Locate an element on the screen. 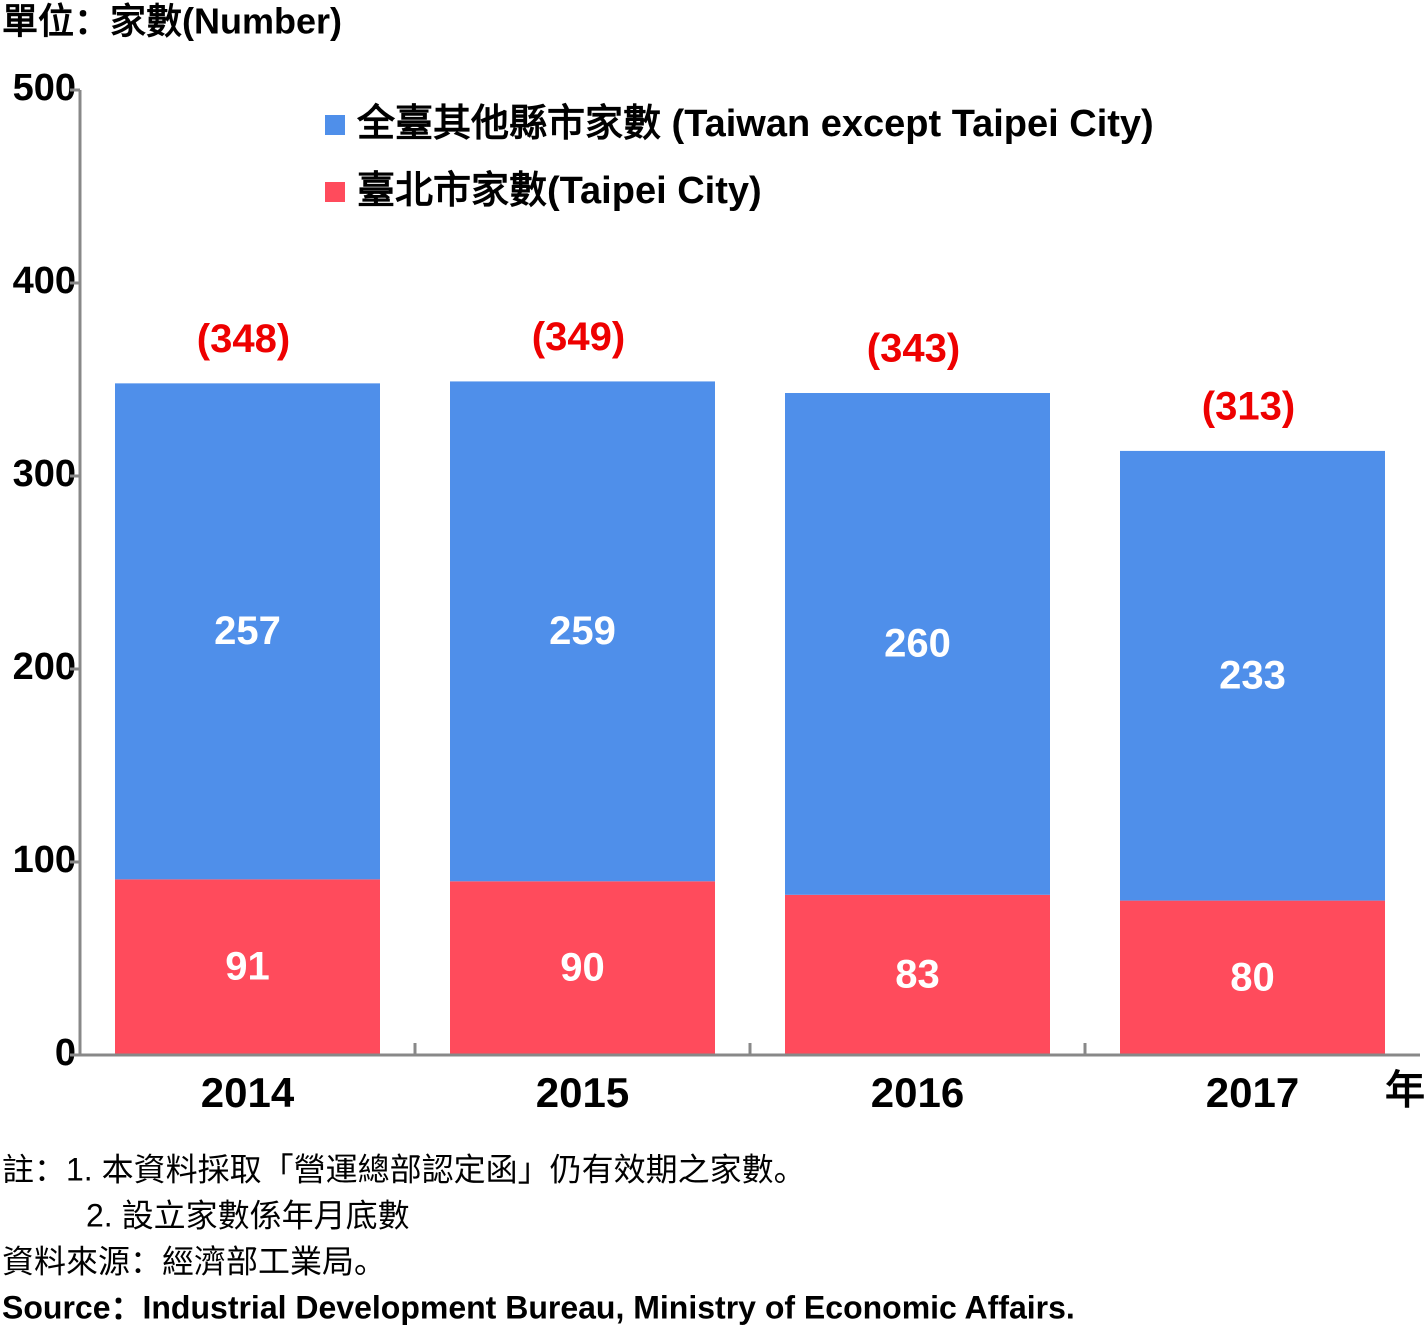 Image resolution: width=1428 pixels, height=1336 pixels. total-label: (313) is located at coordinates (1248, 406).